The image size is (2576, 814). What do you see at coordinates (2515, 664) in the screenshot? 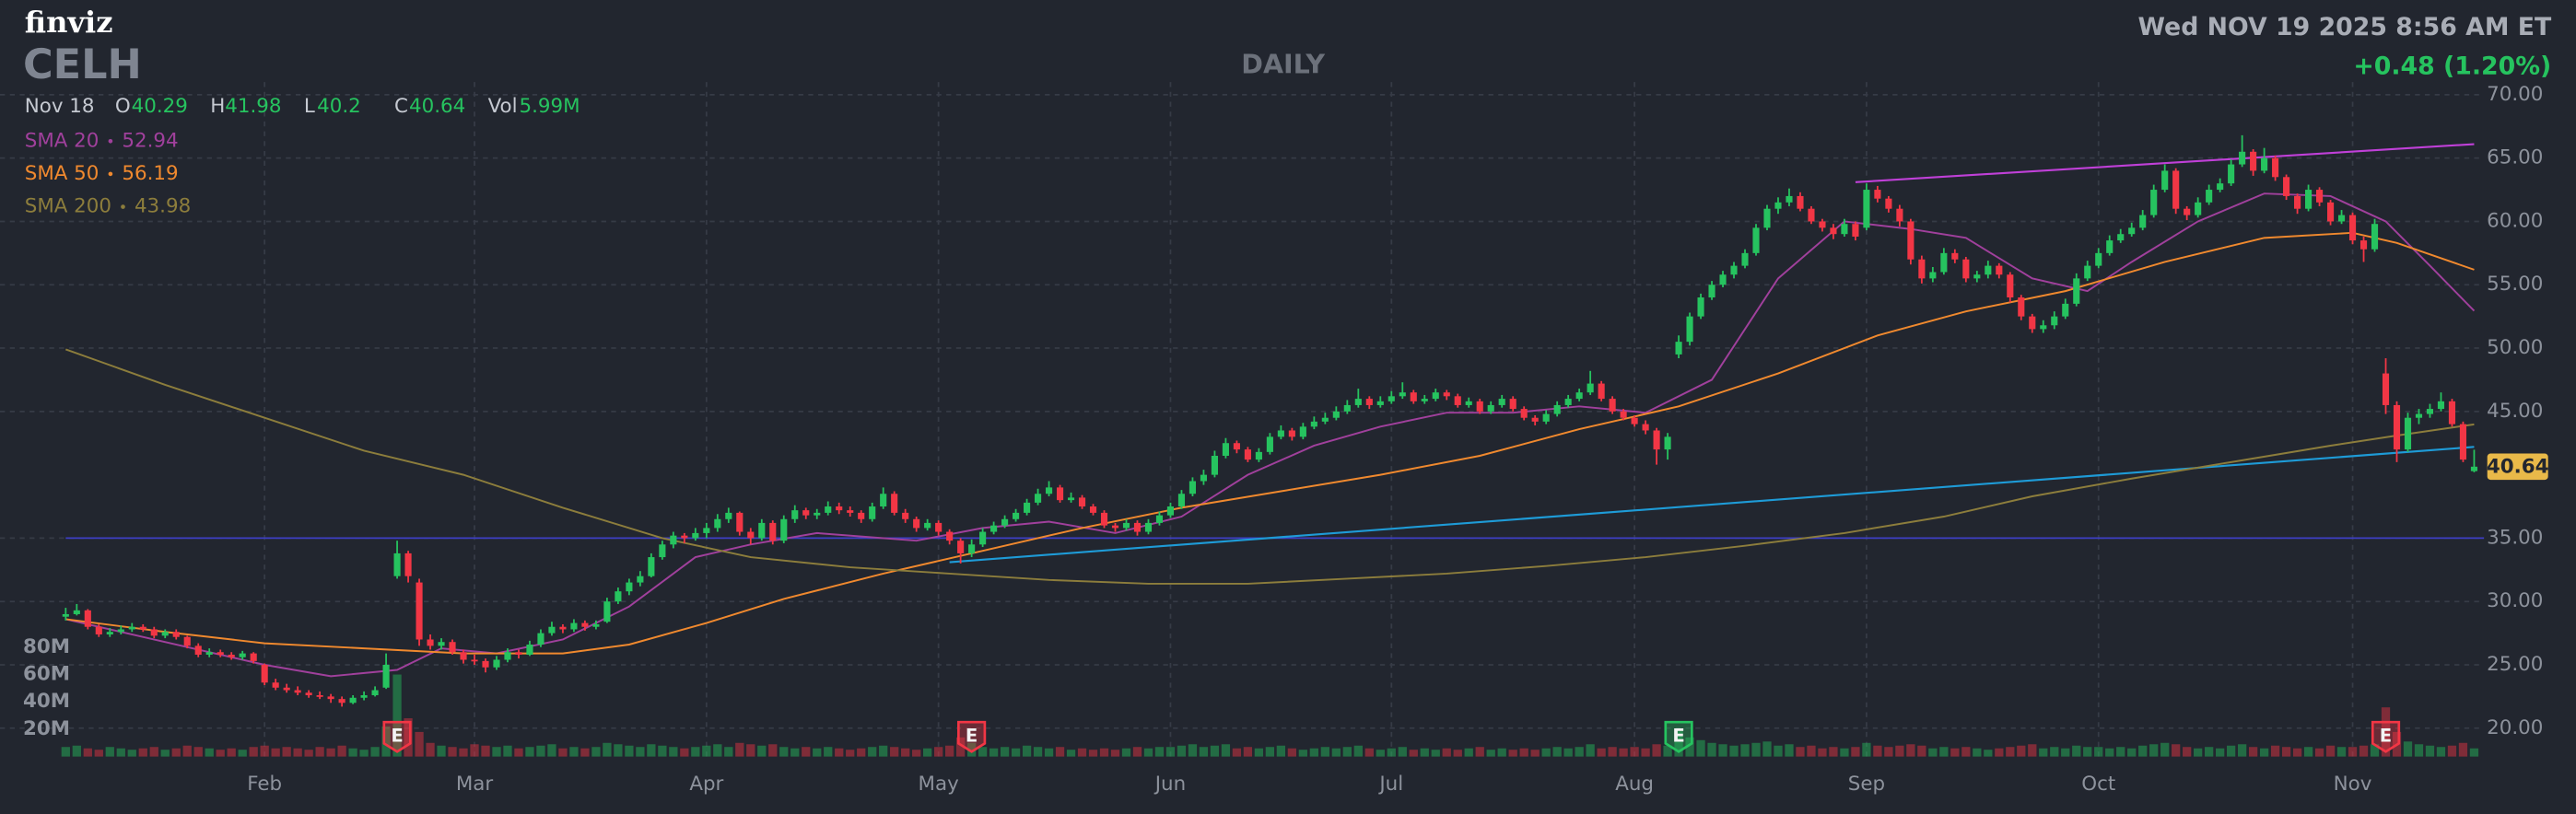
I see `y-tick-label: 25.00` at bounding box center [2515, 664].